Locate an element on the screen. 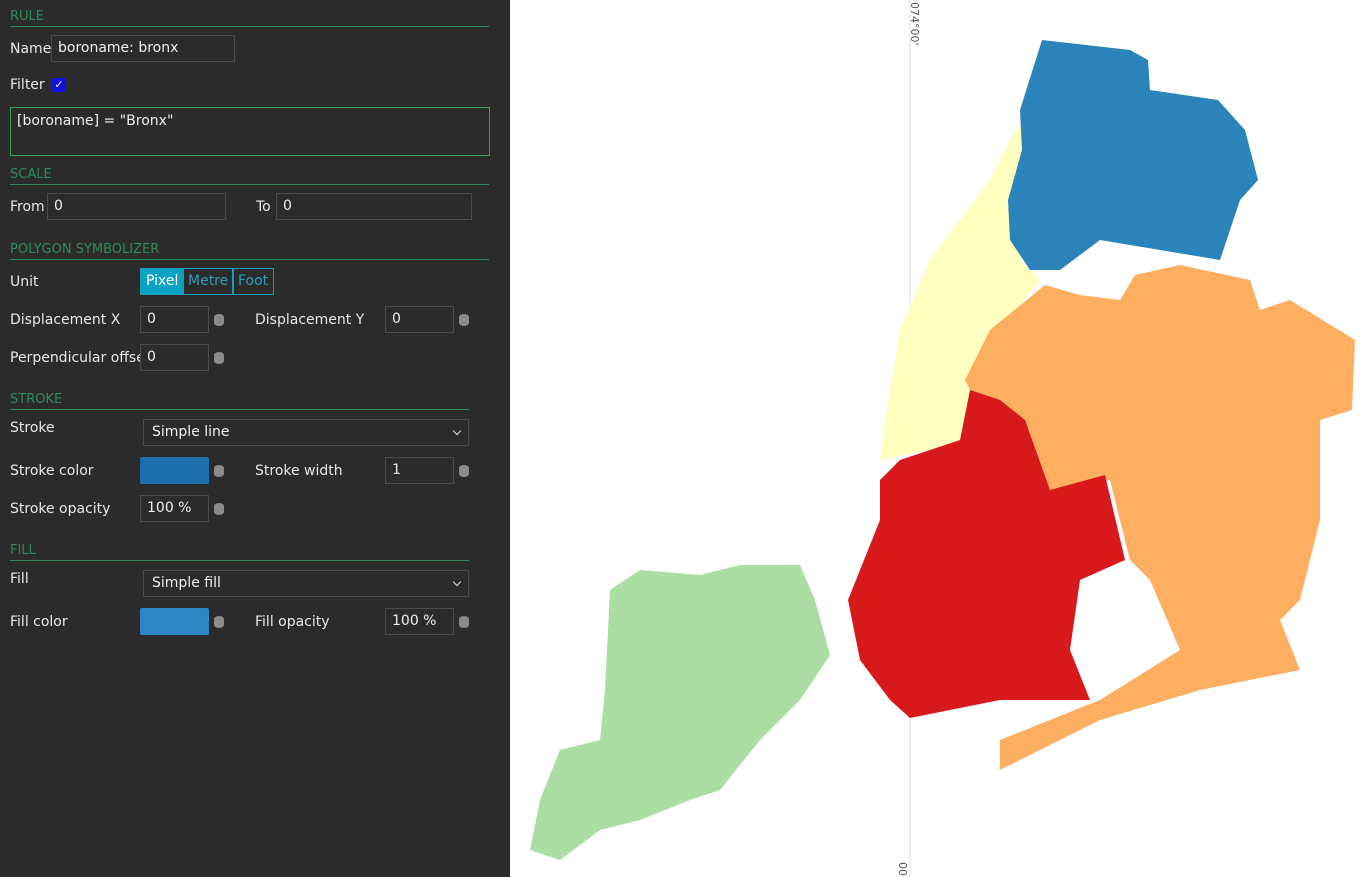 The height and width of the screenshot is (877, 1366). scale-from-input: 0 is located at coordinates (136, 206).